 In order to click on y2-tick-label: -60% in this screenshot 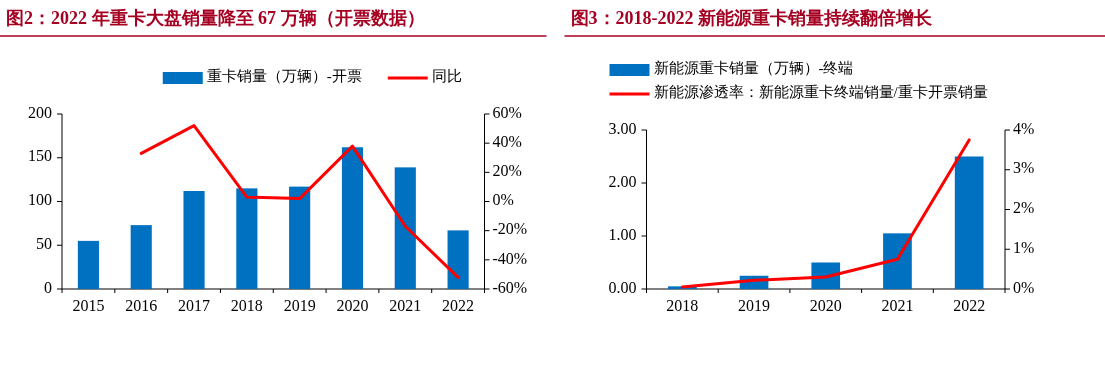, I will do `click(510, 287)`.